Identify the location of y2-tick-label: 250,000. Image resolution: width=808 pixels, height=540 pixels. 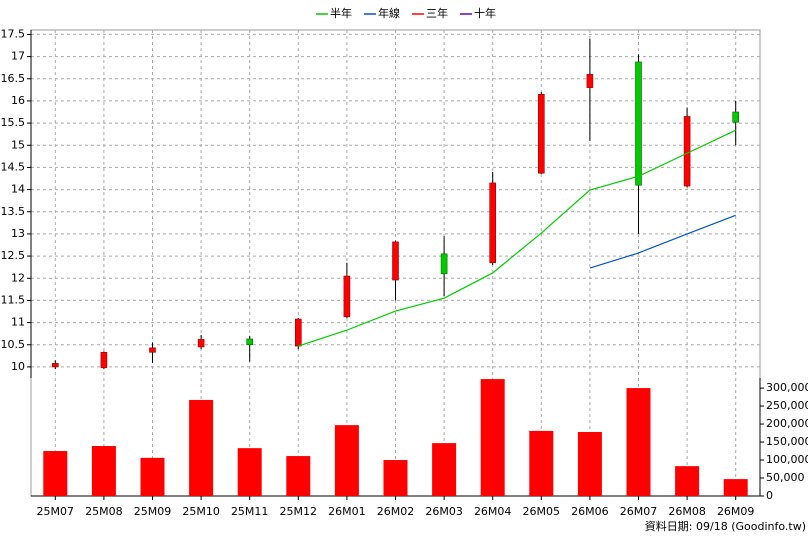
(787, 405).